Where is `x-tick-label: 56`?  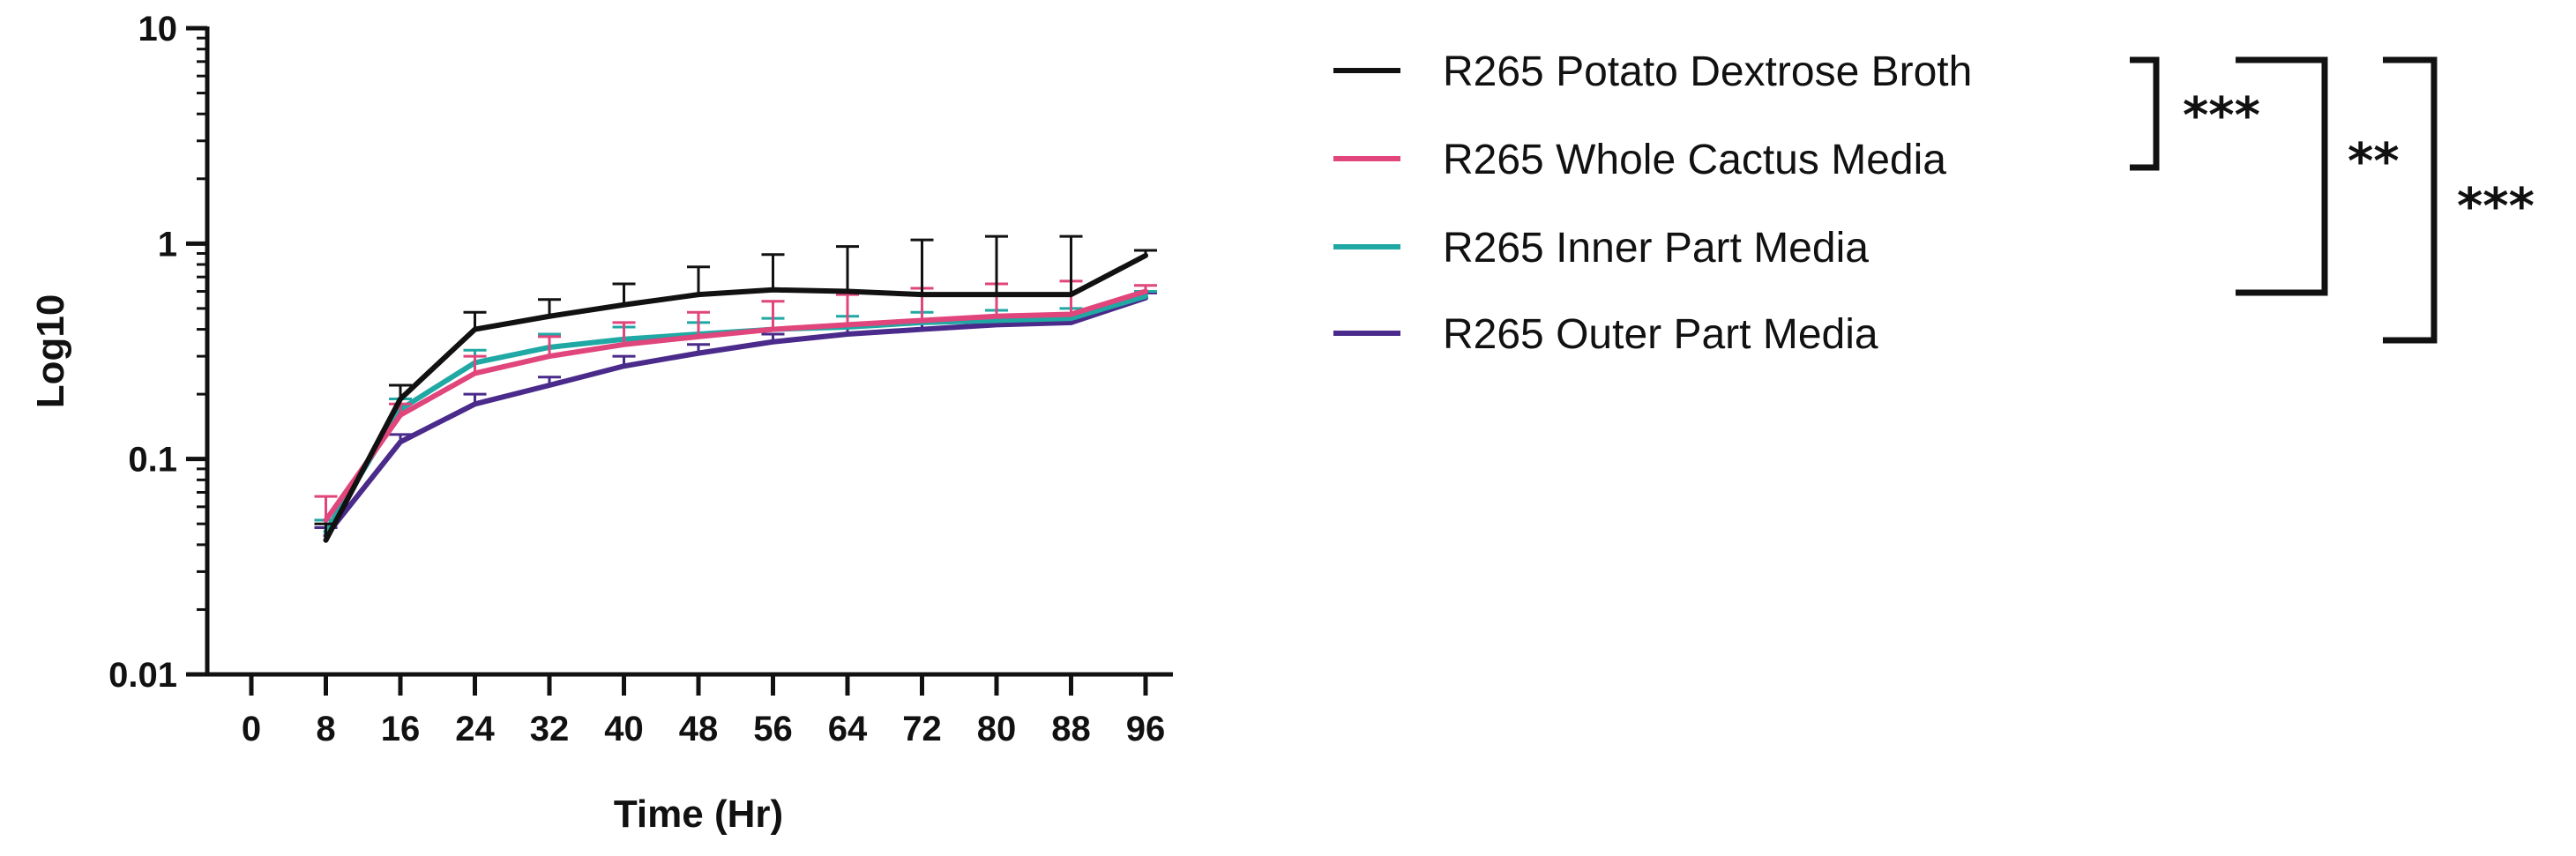
x-tick-label: 56 is located at coordinates (773, 729).